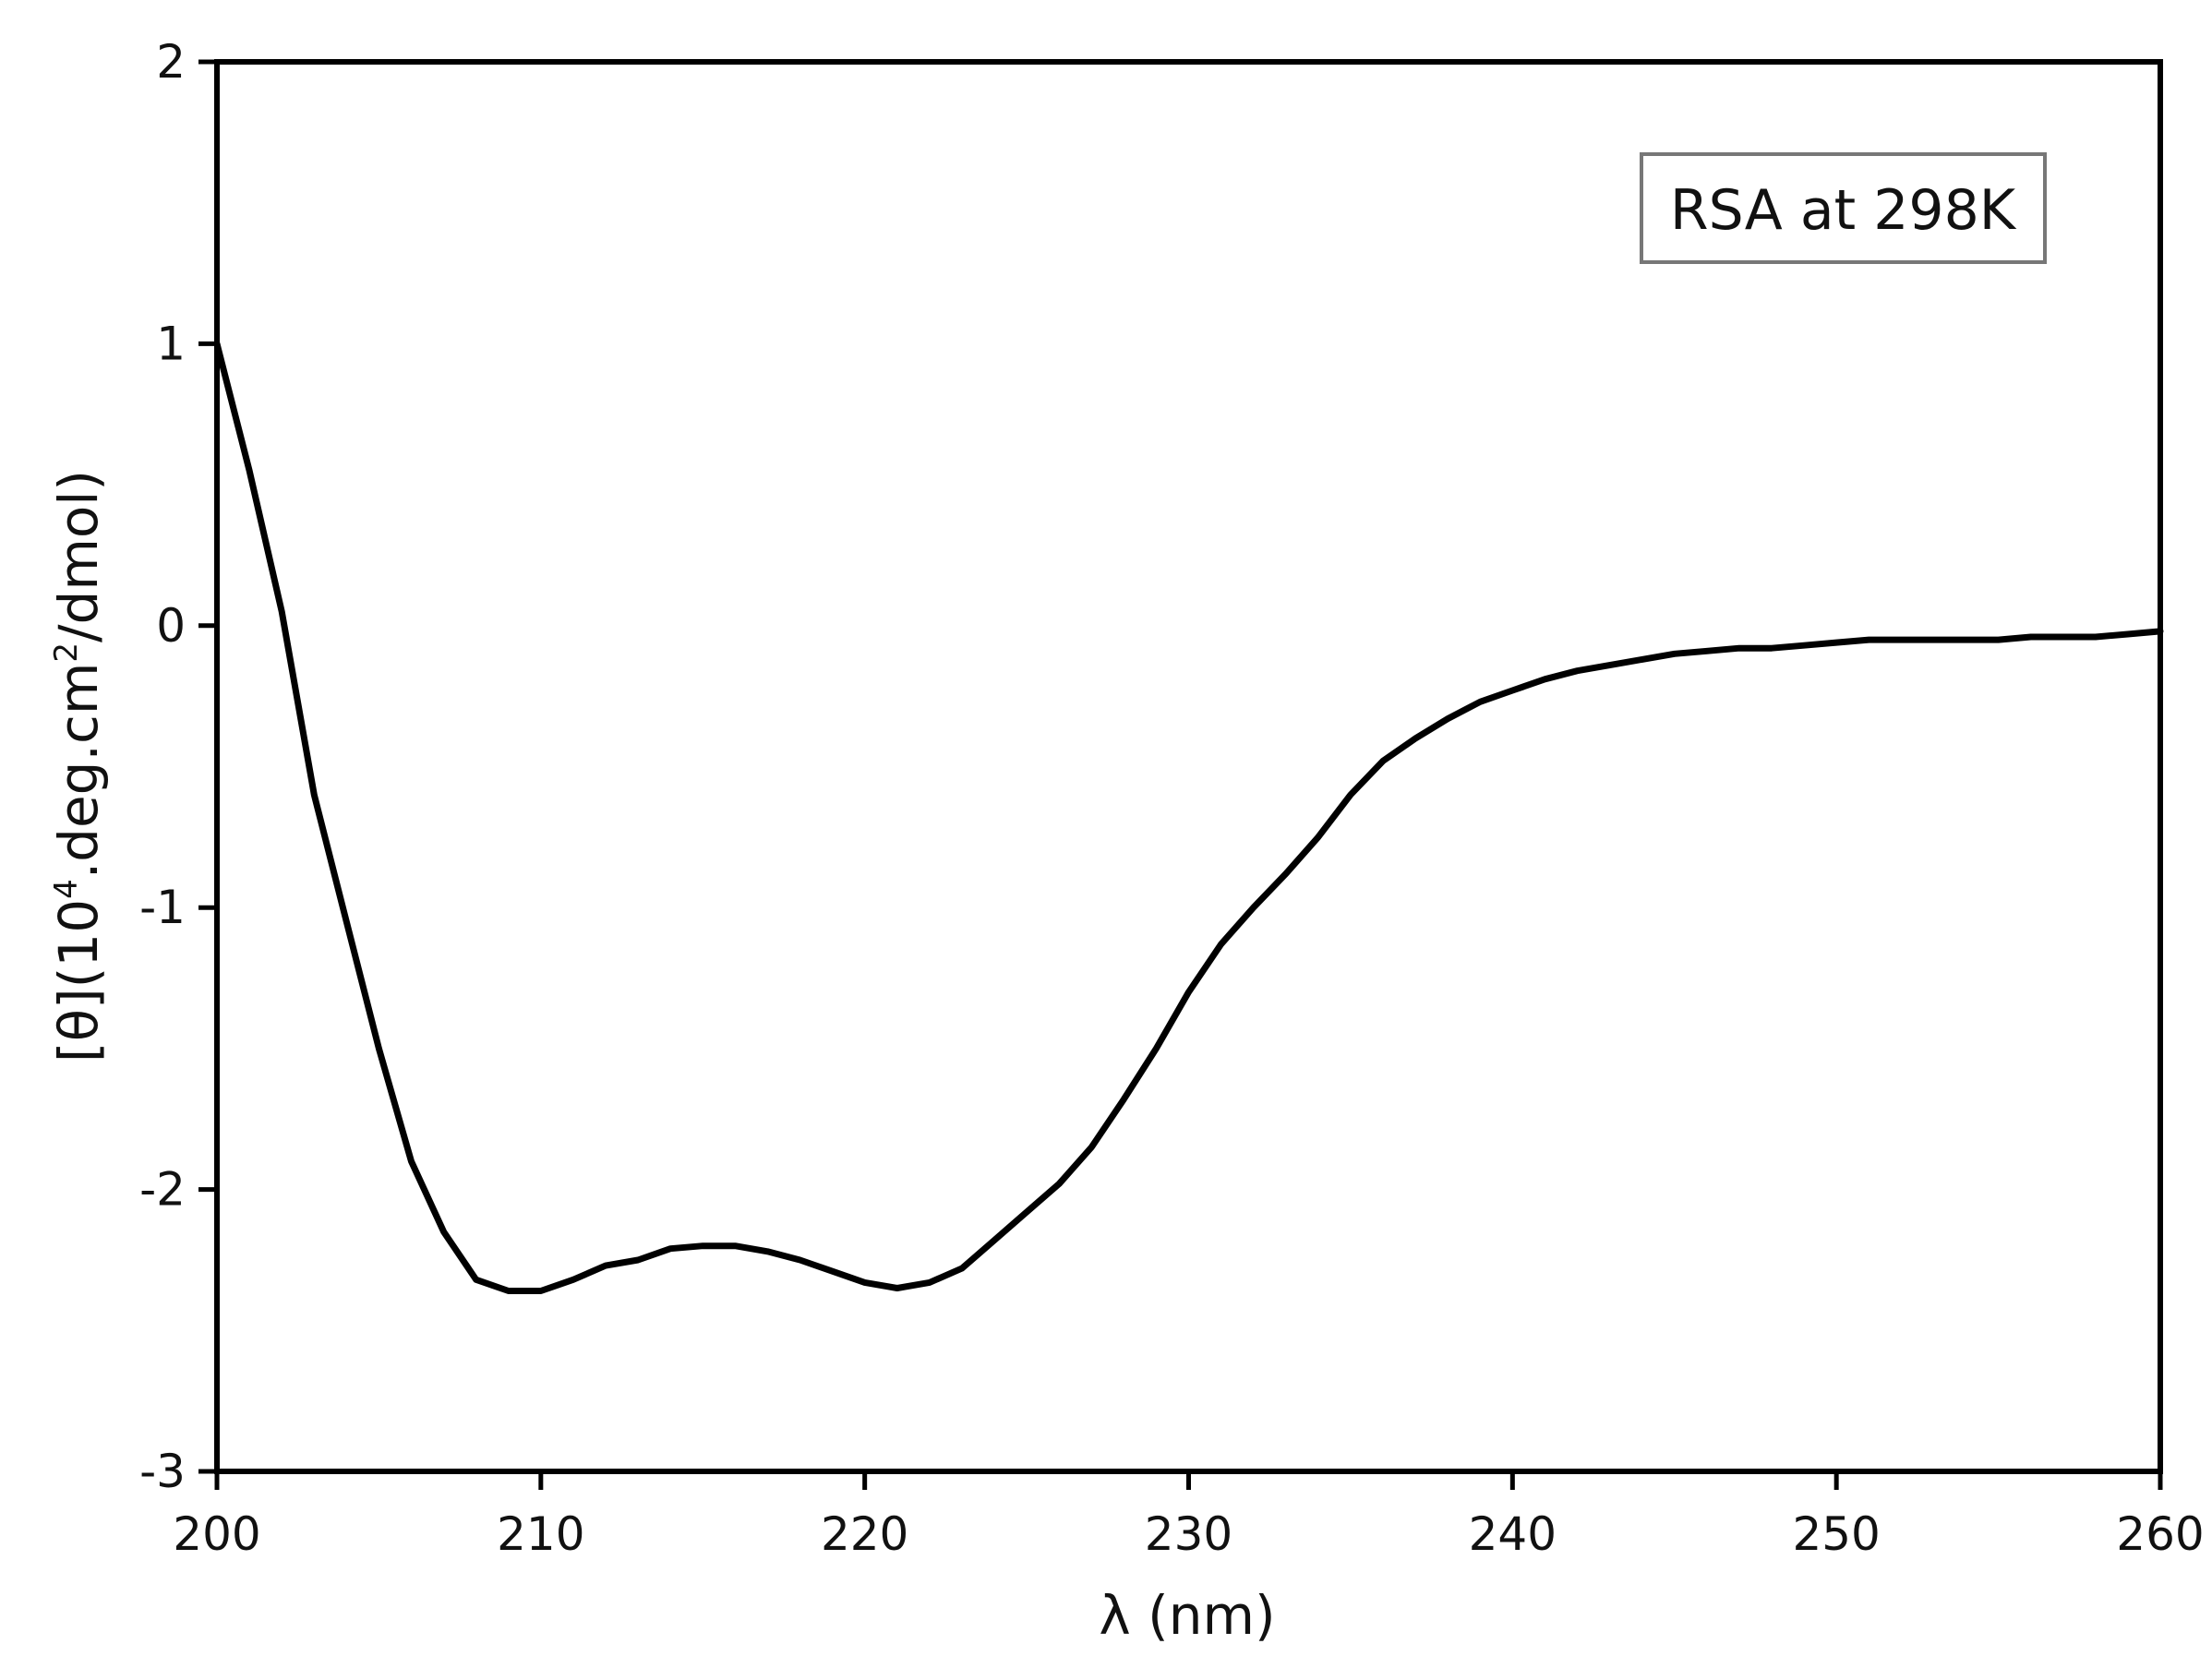 The image size is (2212, 1656). I want to click on y-axis-title: [θ](104.deg.cm2/dmol), so click(78, 766).